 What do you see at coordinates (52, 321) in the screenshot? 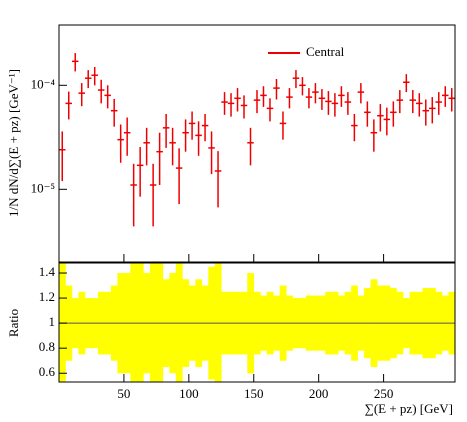
I see `y-tick-label: 1` at bounding box center [52, 321].